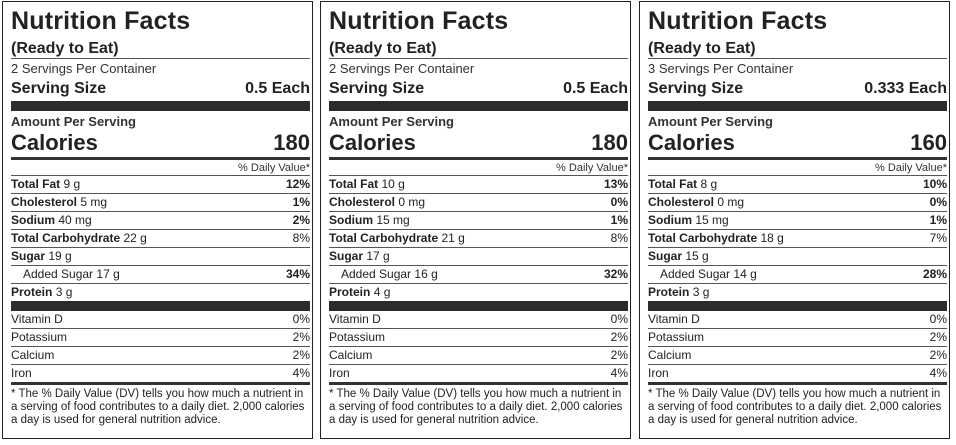  What do you see at coordinates (160, 184) in the screenshot?
I see `nutrient-row-total-fat: Total Fat 9 g 12%` at bounding box center [160, 184].